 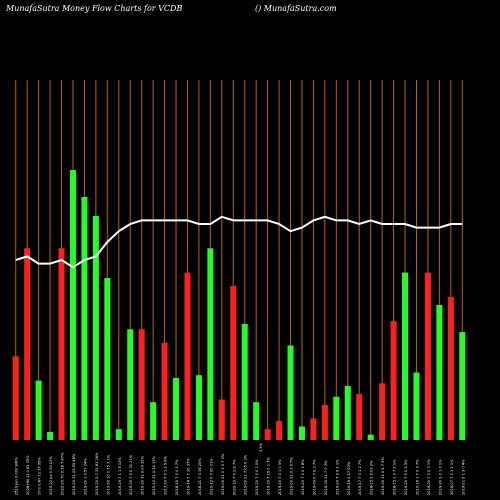 I want to click on x-tick-label: 2019-20 7 0 0 1 8%, so click(x=303, y=477).